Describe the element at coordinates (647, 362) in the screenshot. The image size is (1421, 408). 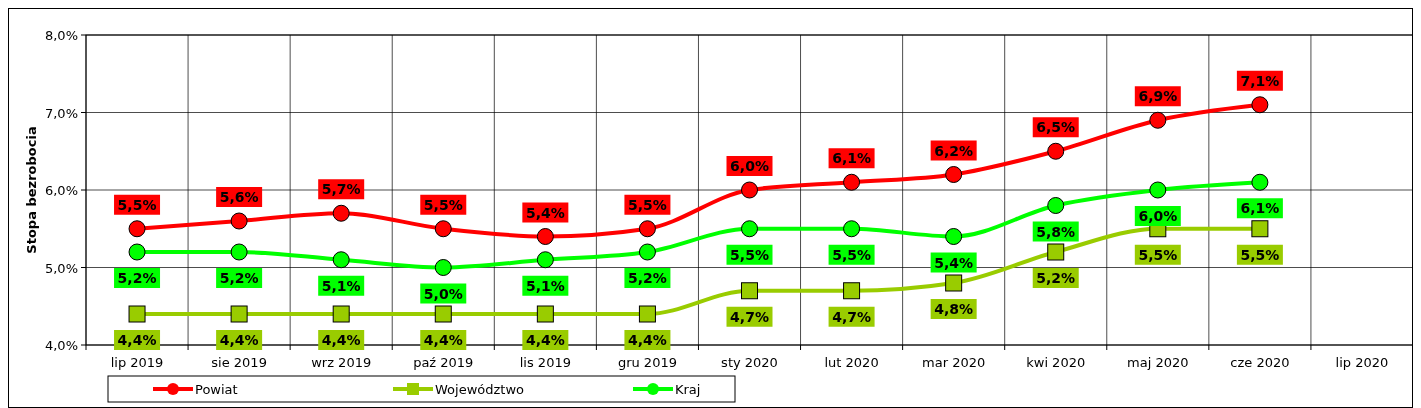
I see `x-tick-label: gru 2019` at that location.